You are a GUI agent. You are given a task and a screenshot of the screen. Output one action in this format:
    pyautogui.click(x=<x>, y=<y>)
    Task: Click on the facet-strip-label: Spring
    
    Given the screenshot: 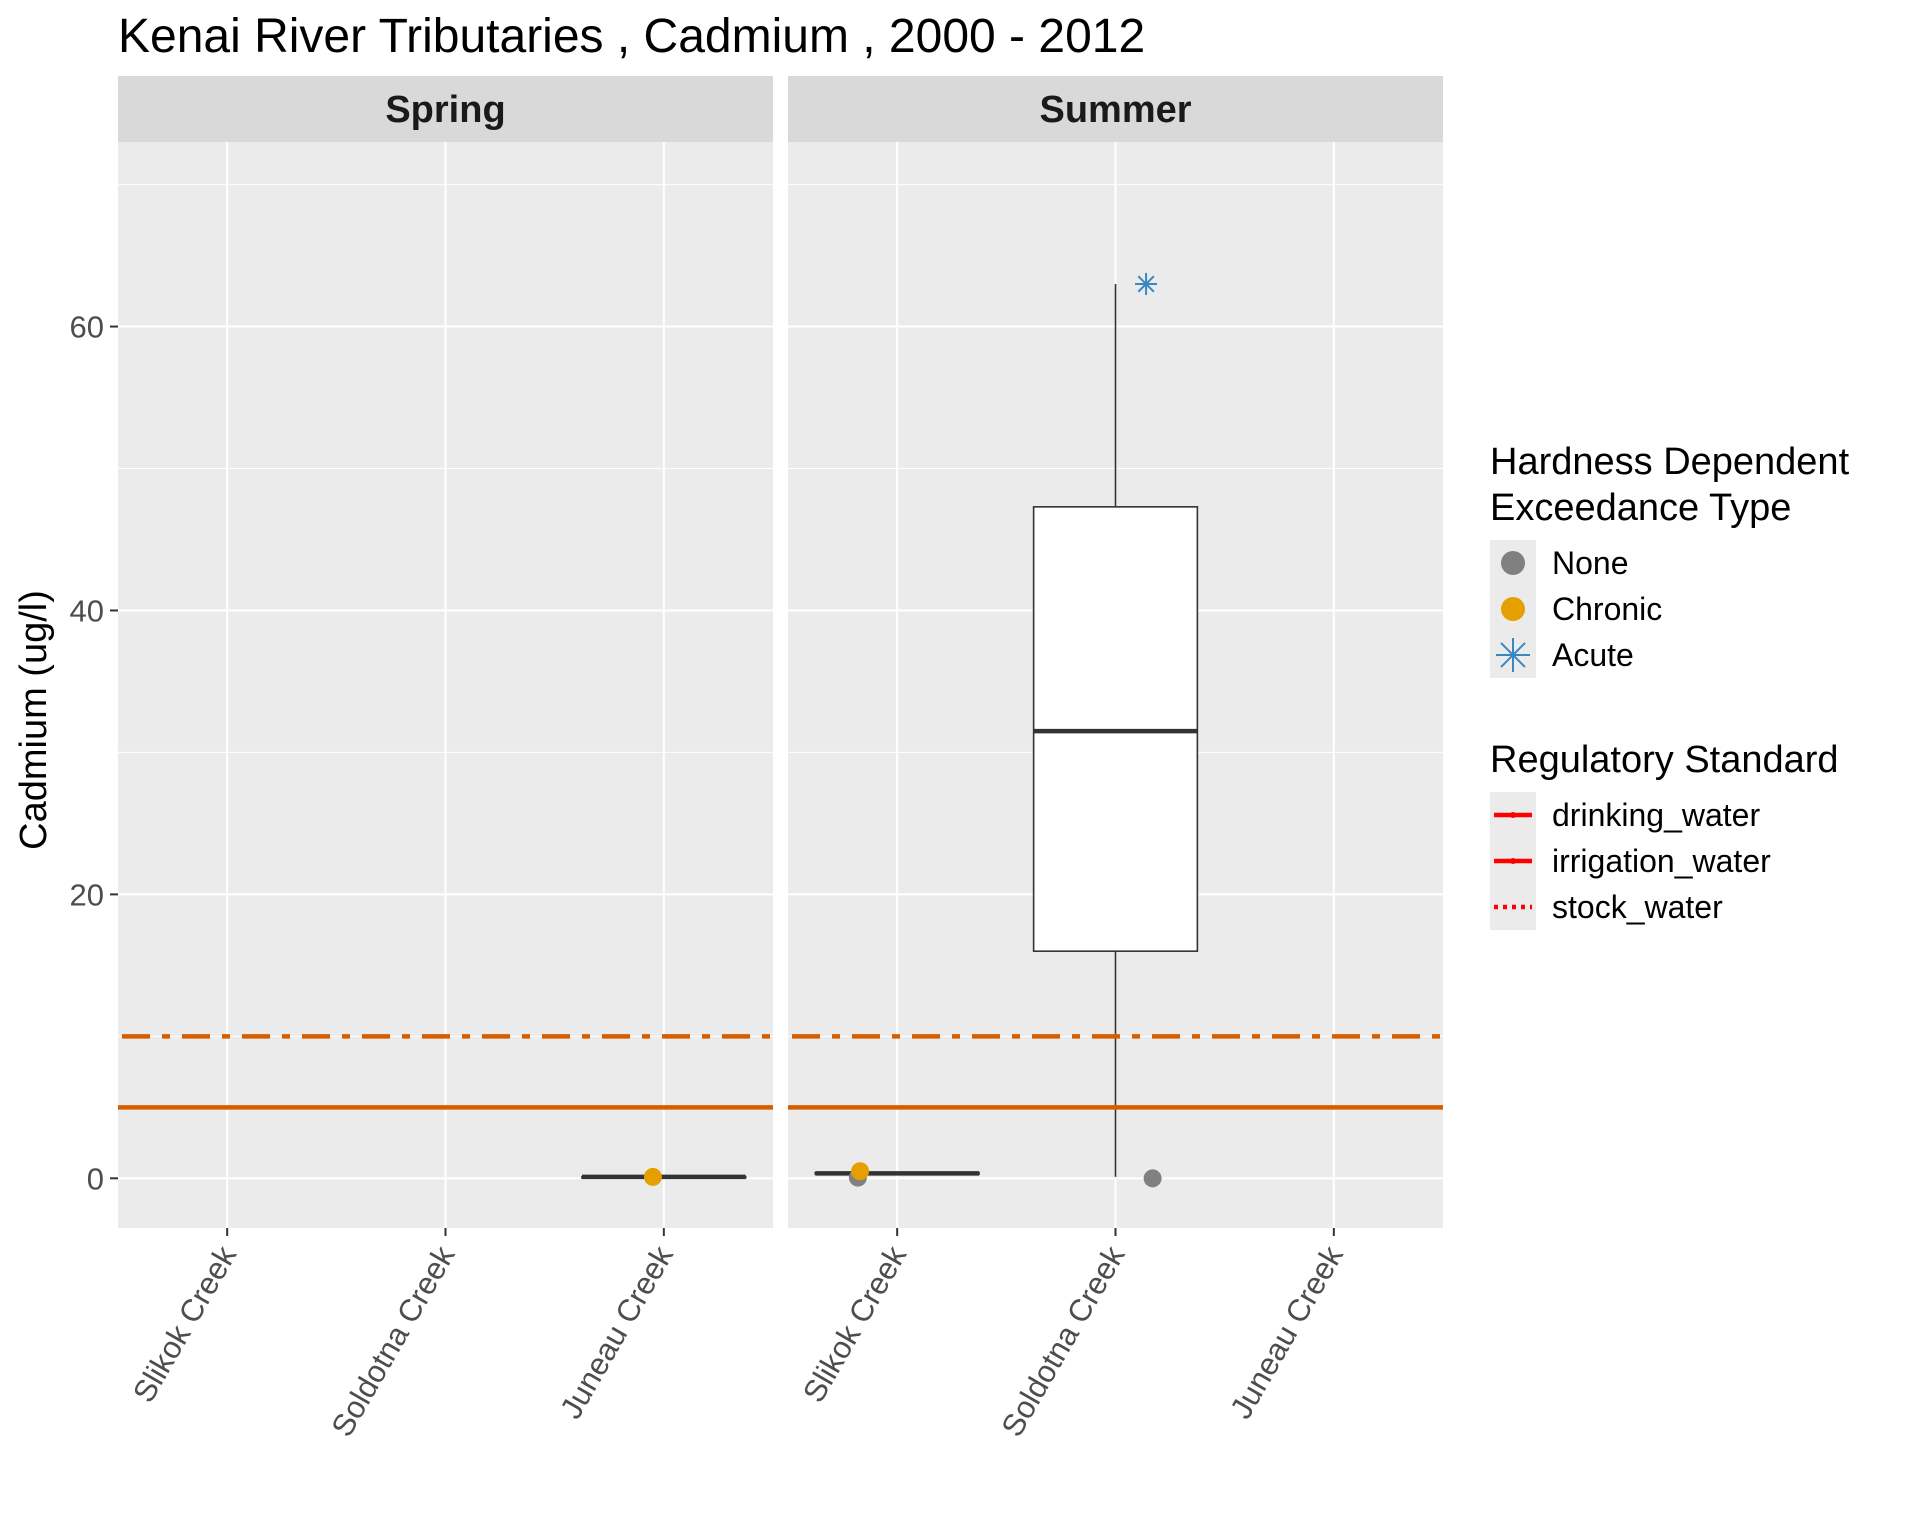 What is the action you would take?
    pyautogui.click(x=445, y=110)
    